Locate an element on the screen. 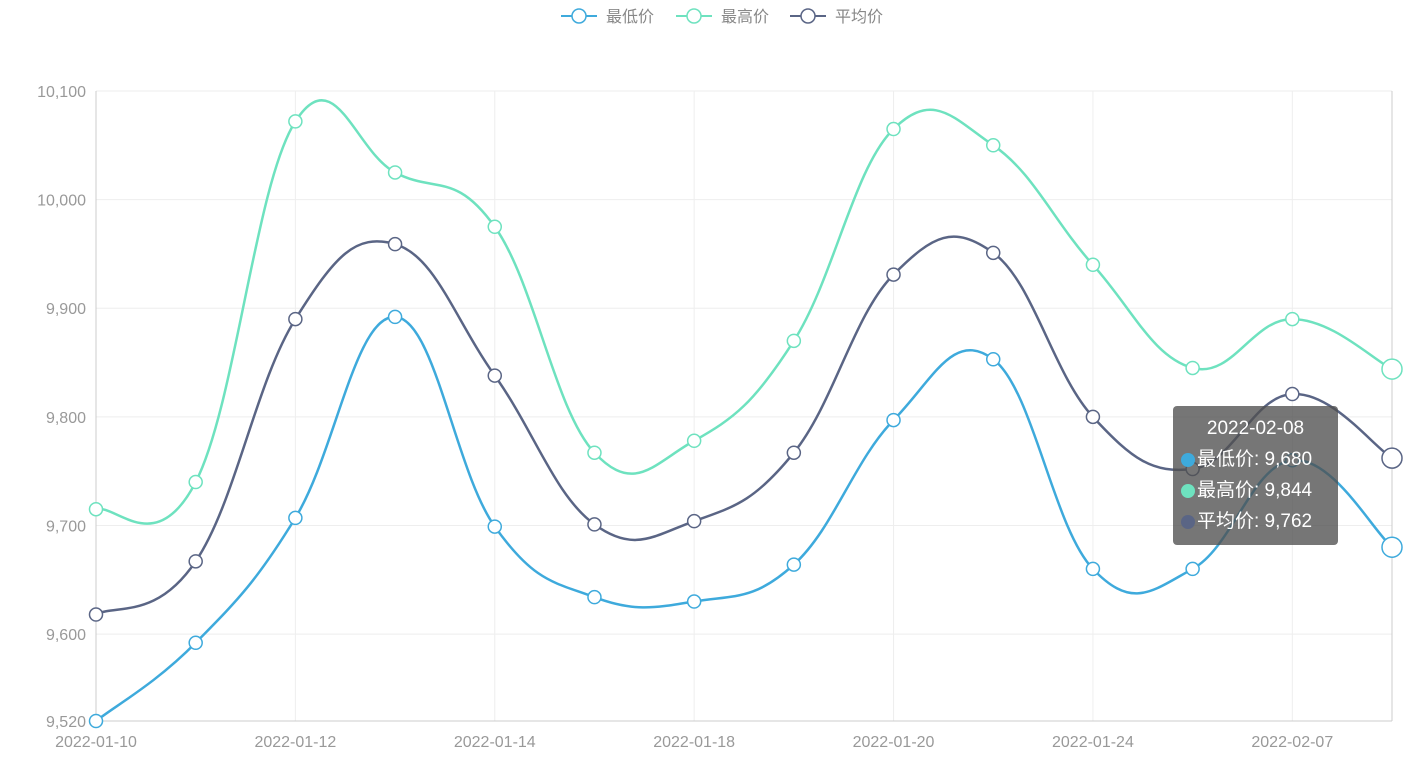 The image size is (1419, 766). x-tick-label: 2022-01-12 is located at coordinates (295, 742).